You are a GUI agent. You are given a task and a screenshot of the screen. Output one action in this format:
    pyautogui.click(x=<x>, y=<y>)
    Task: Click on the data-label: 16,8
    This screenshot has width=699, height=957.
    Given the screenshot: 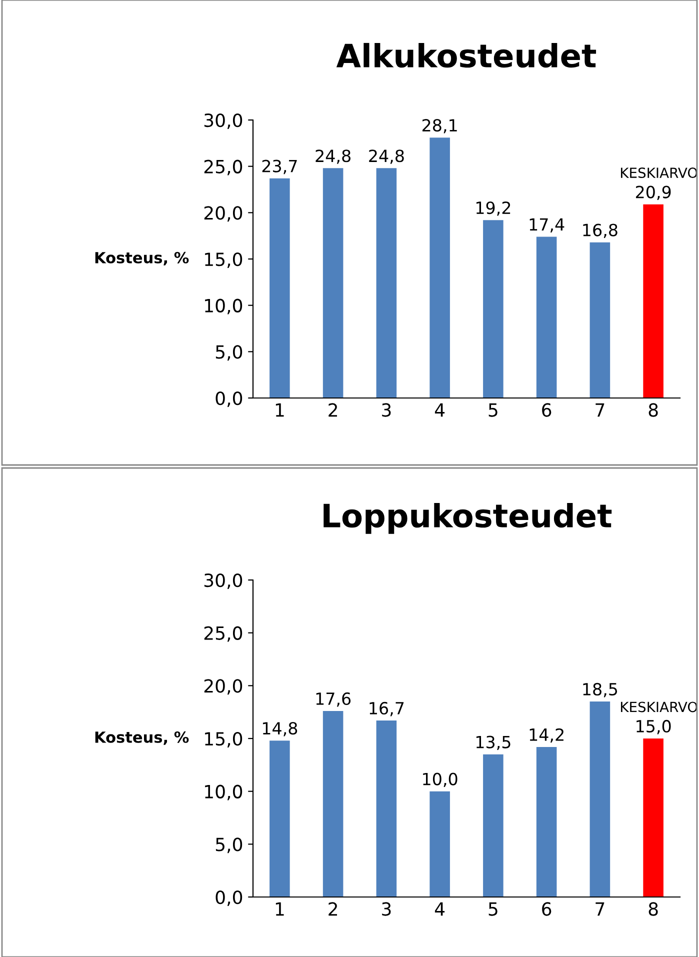 What is the action you would take?
    pyautogui.click(x=600, y=231)
    